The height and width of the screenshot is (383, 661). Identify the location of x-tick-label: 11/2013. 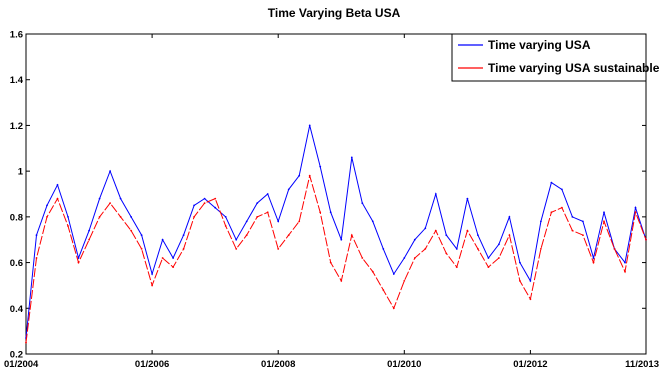
(642, 364).